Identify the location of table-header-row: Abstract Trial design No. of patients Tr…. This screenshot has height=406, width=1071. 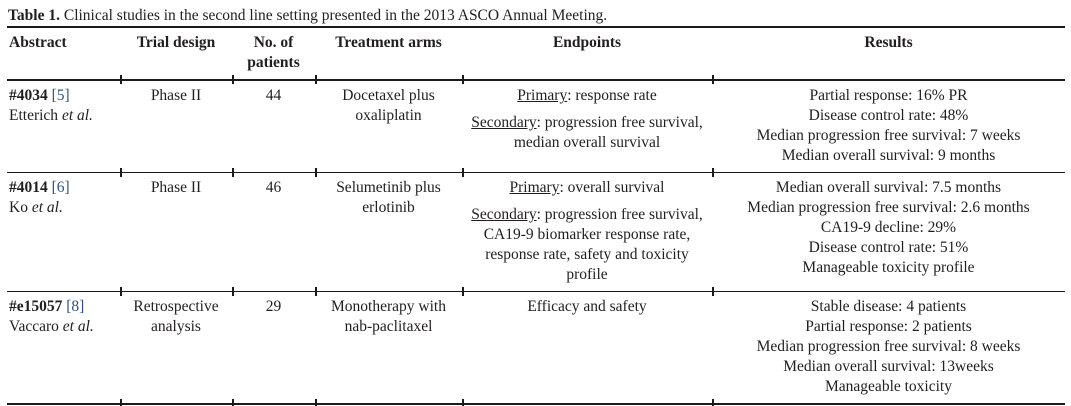
(536, 53).